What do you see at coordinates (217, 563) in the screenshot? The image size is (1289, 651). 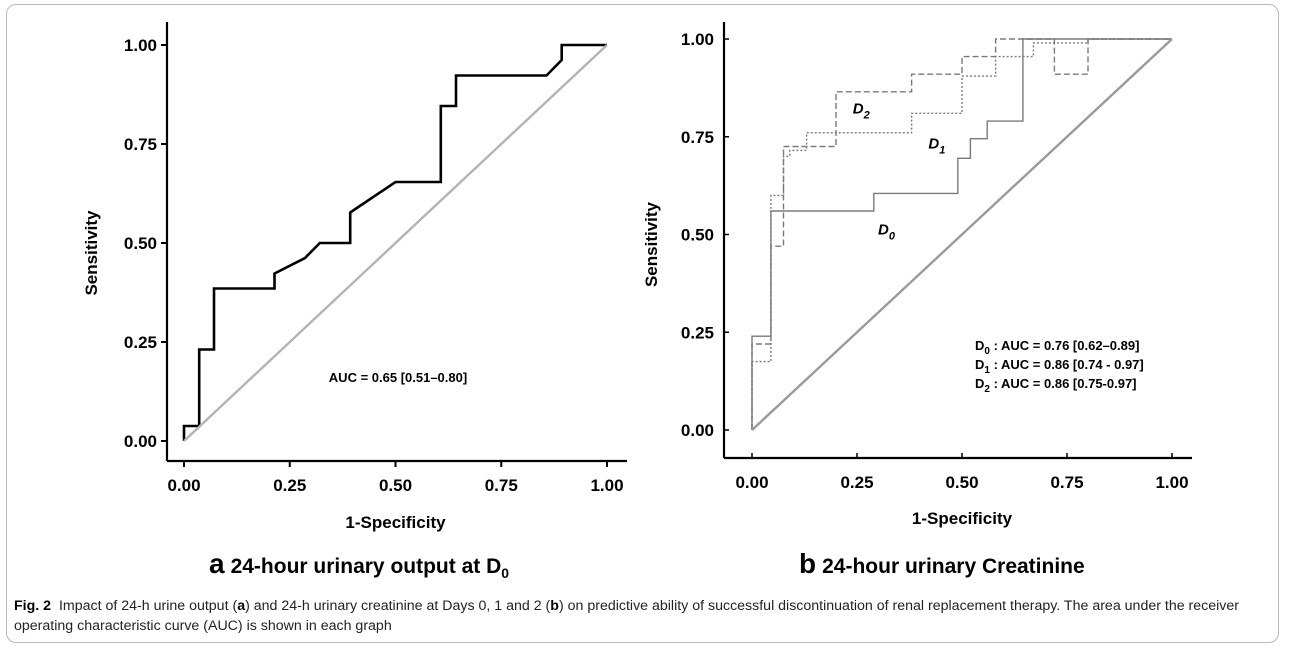 I see `panel-a-letter: a` at bounding box center [217, 563].